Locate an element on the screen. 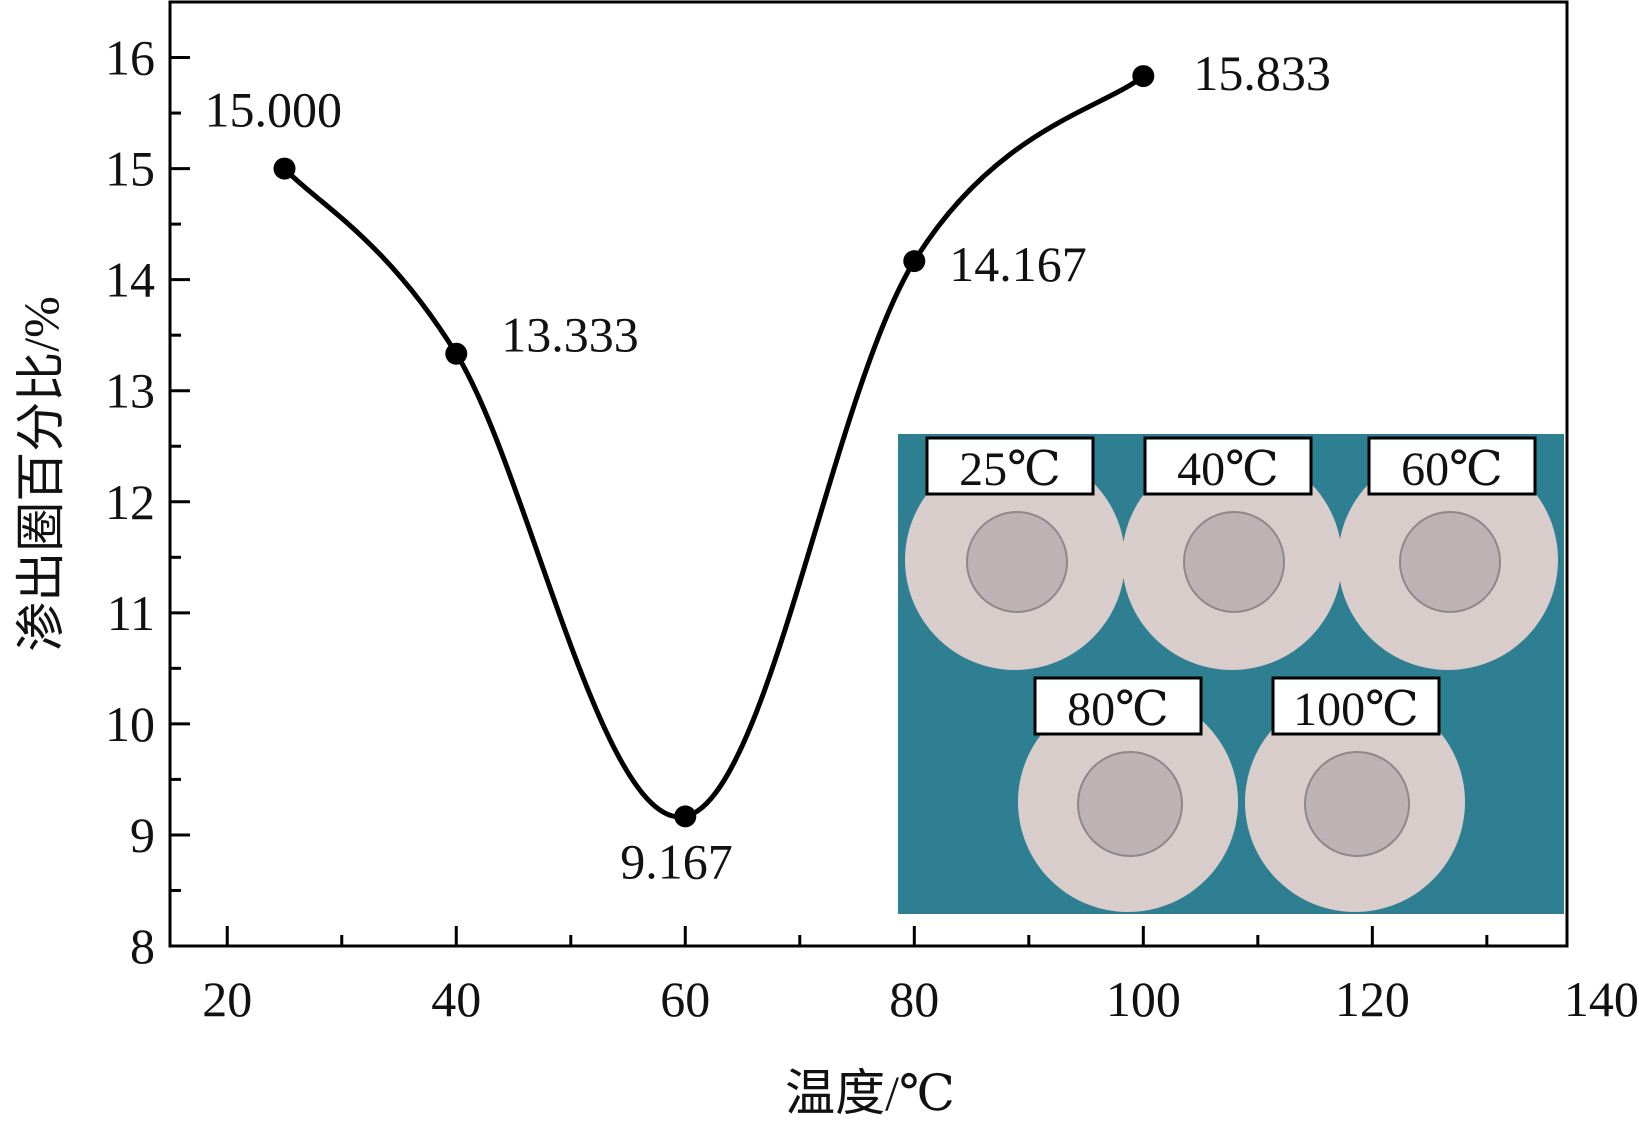 The width and height of the screenshot is (1639, 1126). y-tick-label: 12 is located at coordinates (130, 502).